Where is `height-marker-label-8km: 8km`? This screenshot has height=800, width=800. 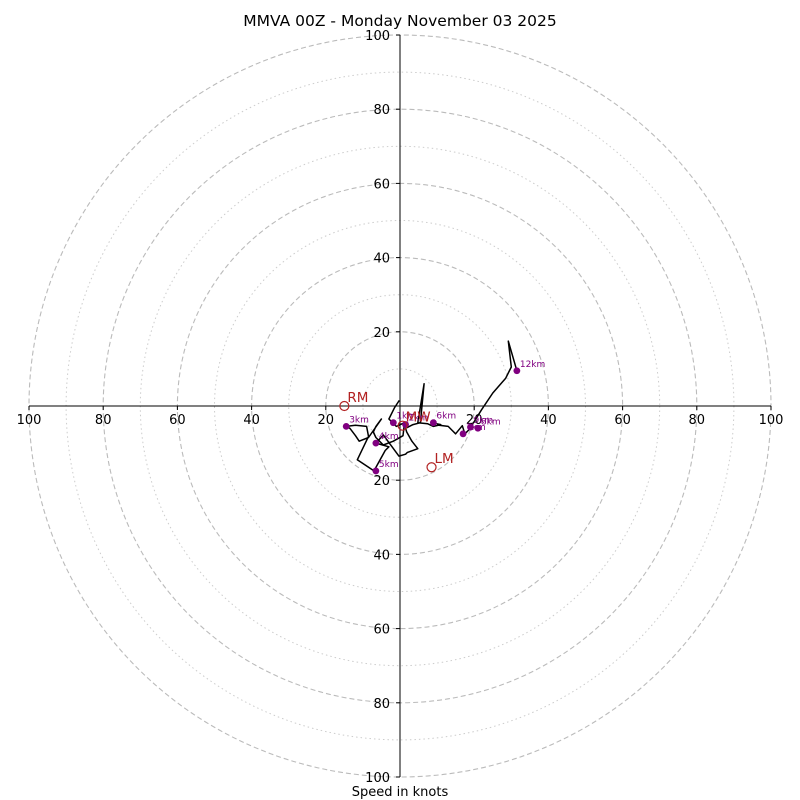 height-marker-label-8km: 8km is located at coordinates (491, 422).